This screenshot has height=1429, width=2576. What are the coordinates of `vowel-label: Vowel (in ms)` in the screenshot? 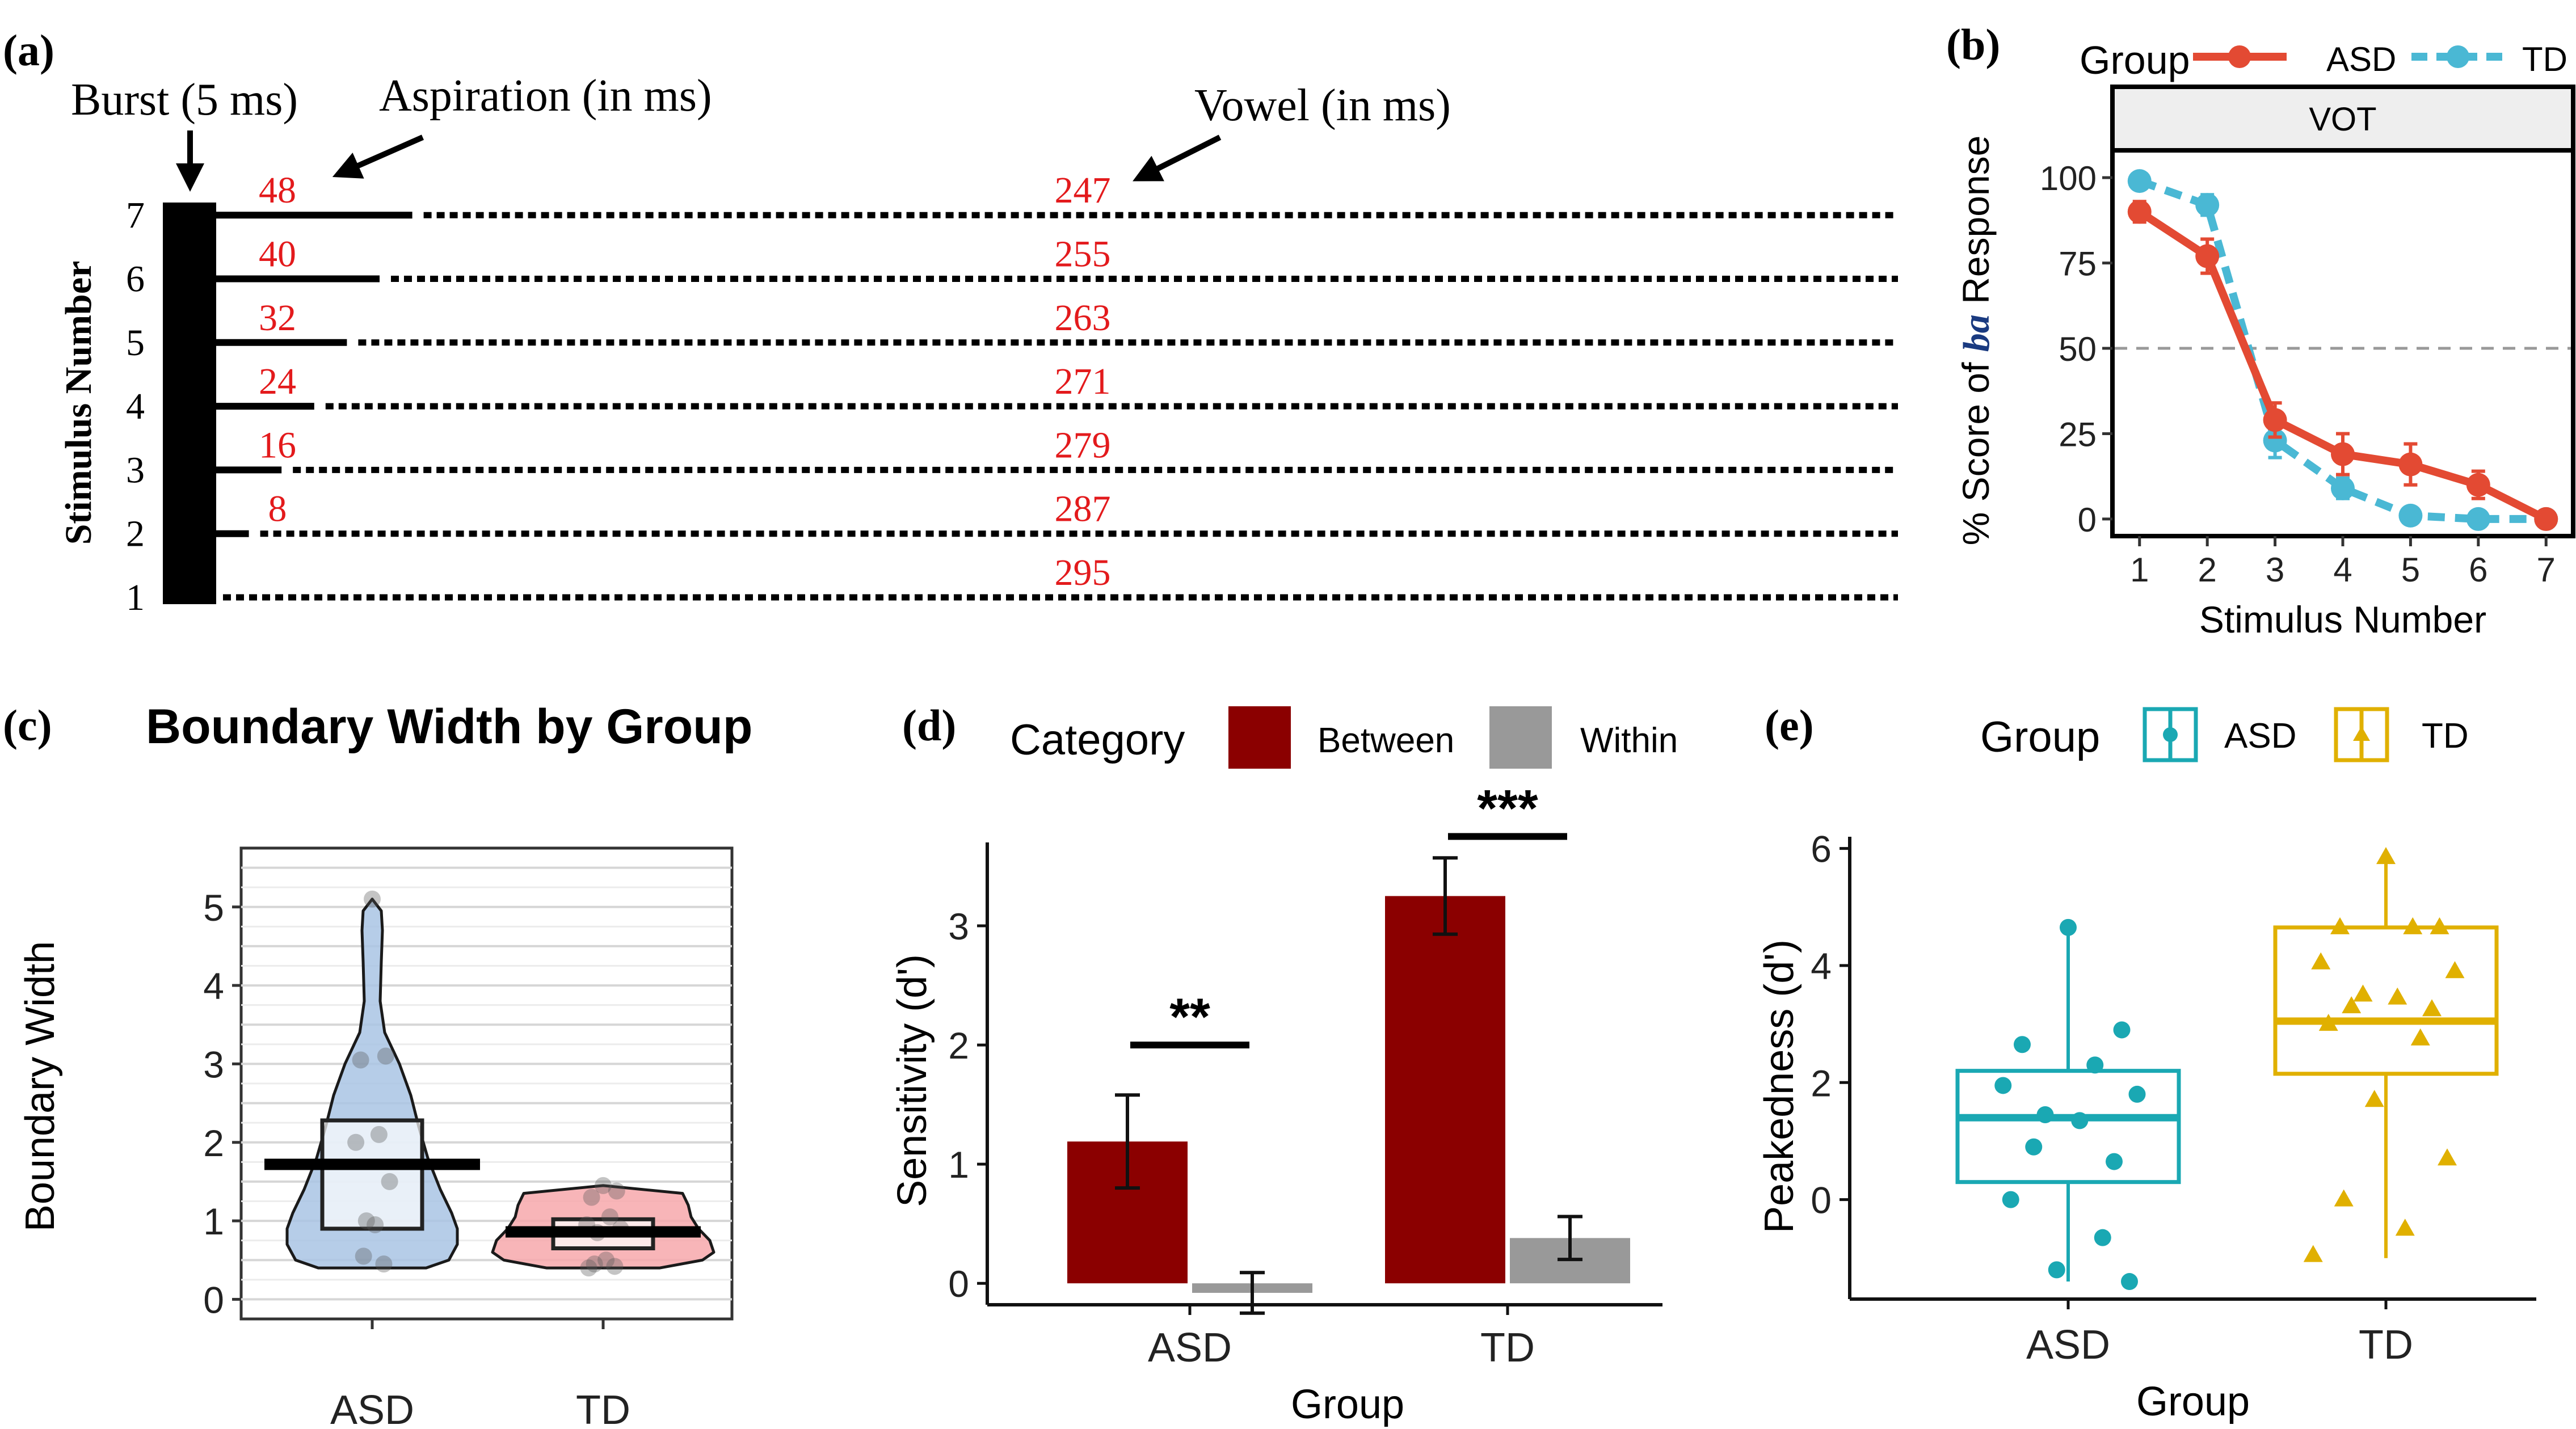 It's located at (1322, 105).